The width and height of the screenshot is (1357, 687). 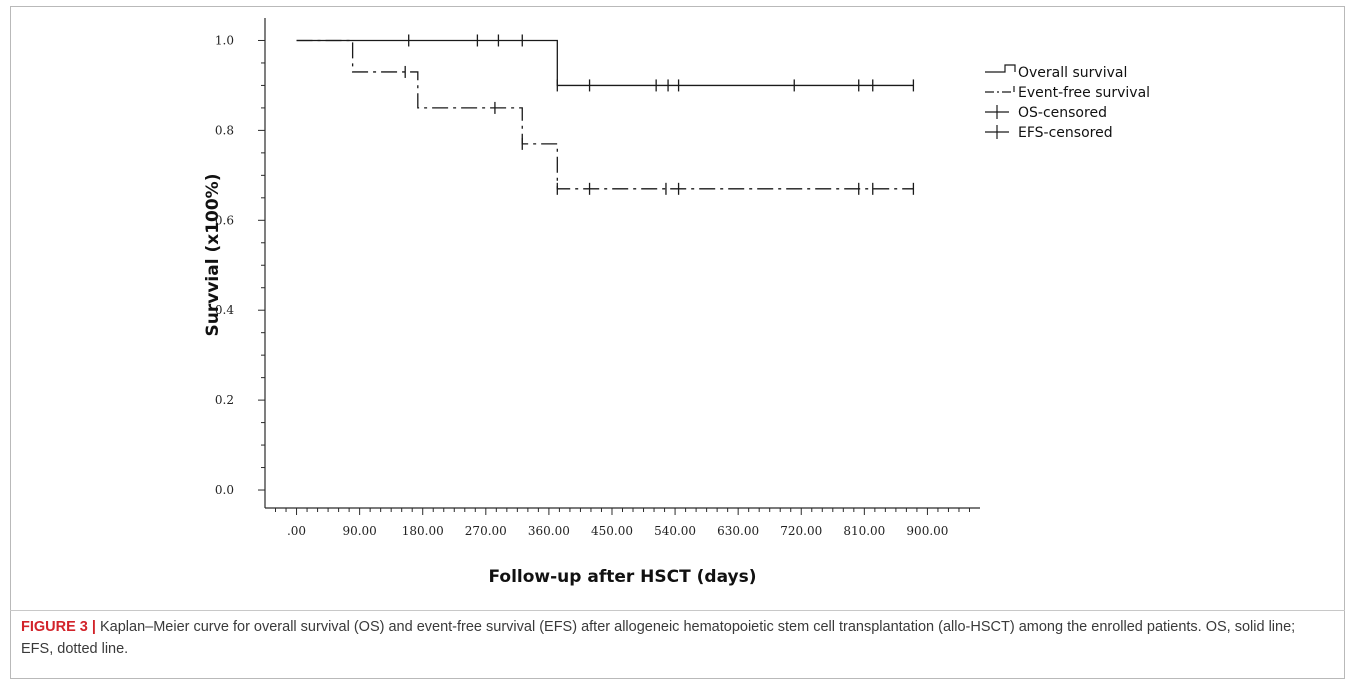 I want to click on x-tick-label: 270.00, so click(x=486, y=531).